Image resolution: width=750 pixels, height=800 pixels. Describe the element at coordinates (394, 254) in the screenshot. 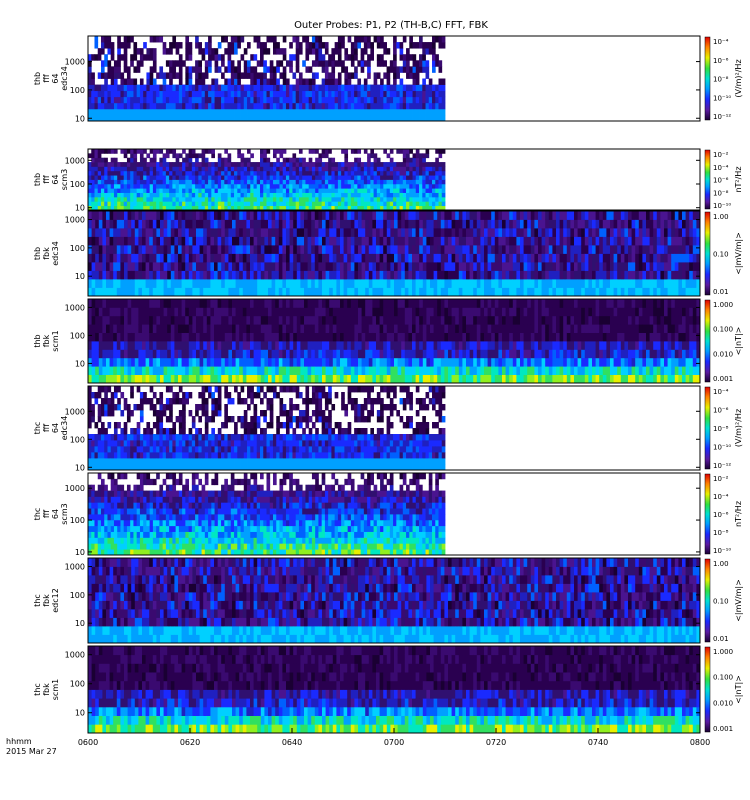

I see `spectrogram-thb-fbk-edc34` at that location.